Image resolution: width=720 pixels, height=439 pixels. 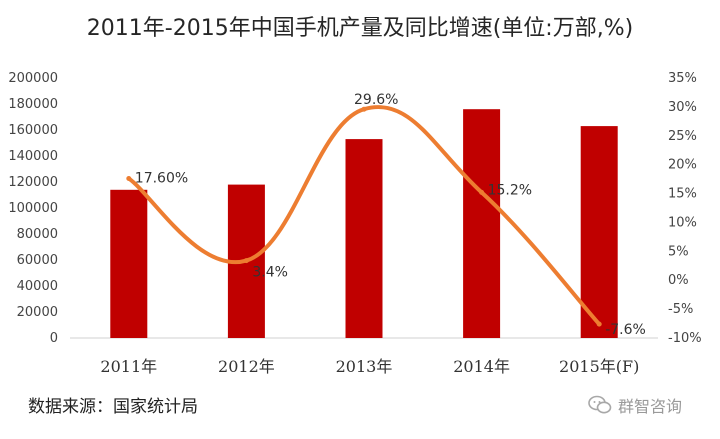 I want to click on y-left-tick-label: 200000, so click(x=33, y=78).